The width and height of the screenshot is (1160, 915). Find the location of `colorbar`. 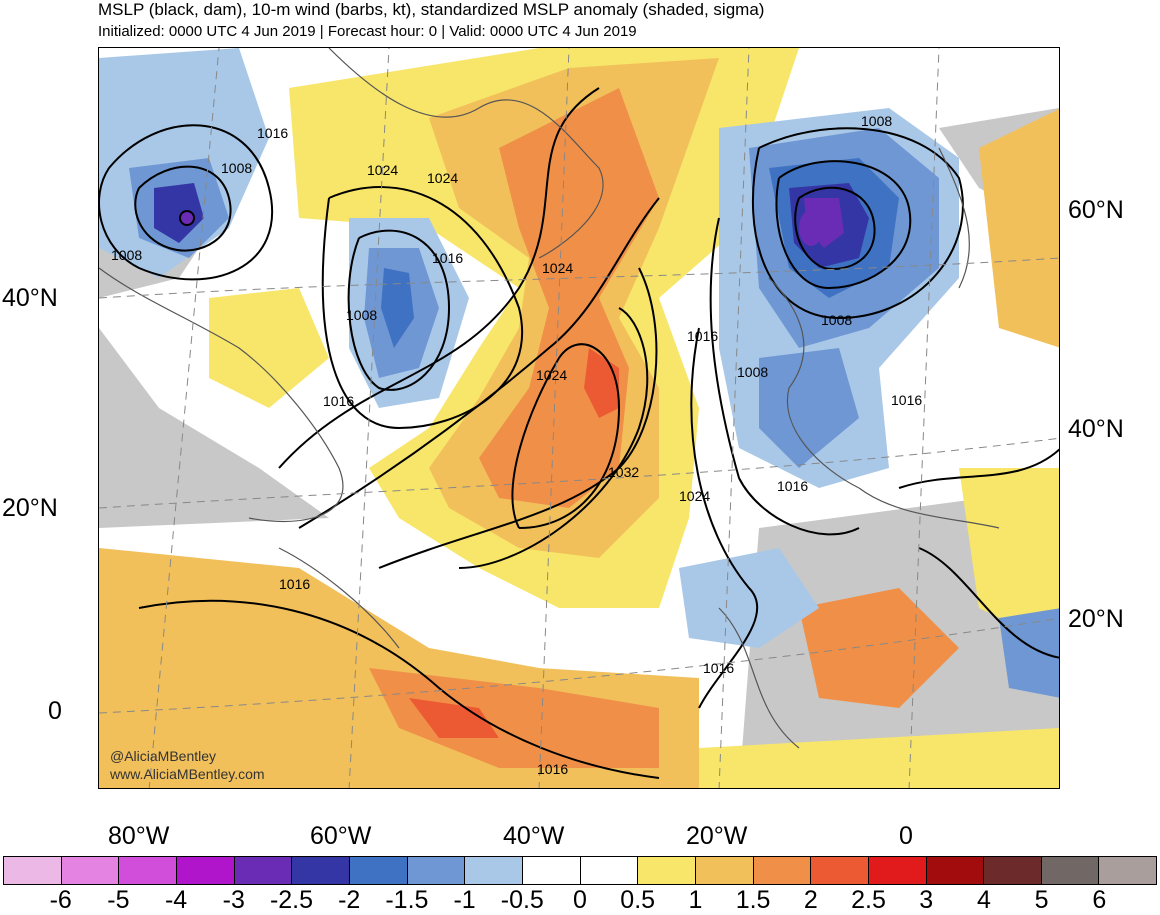

colorbar is located at coordinates (580, 870).